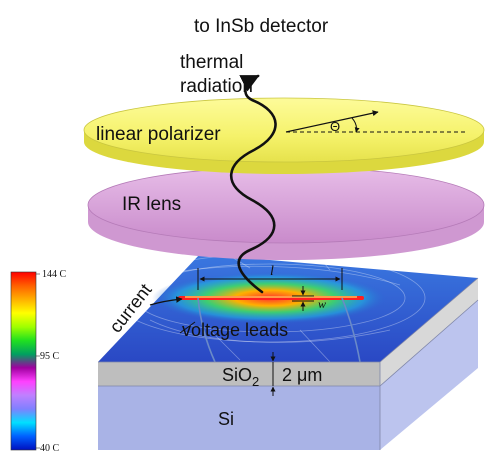  I want to click on thermal-radiation-label-2: radiation, so click(216, 86).